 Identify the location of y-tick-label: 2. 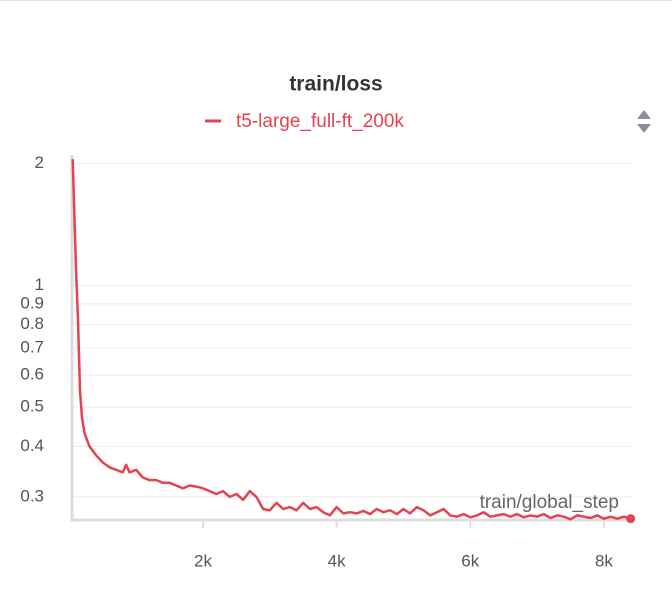
(39, 162).